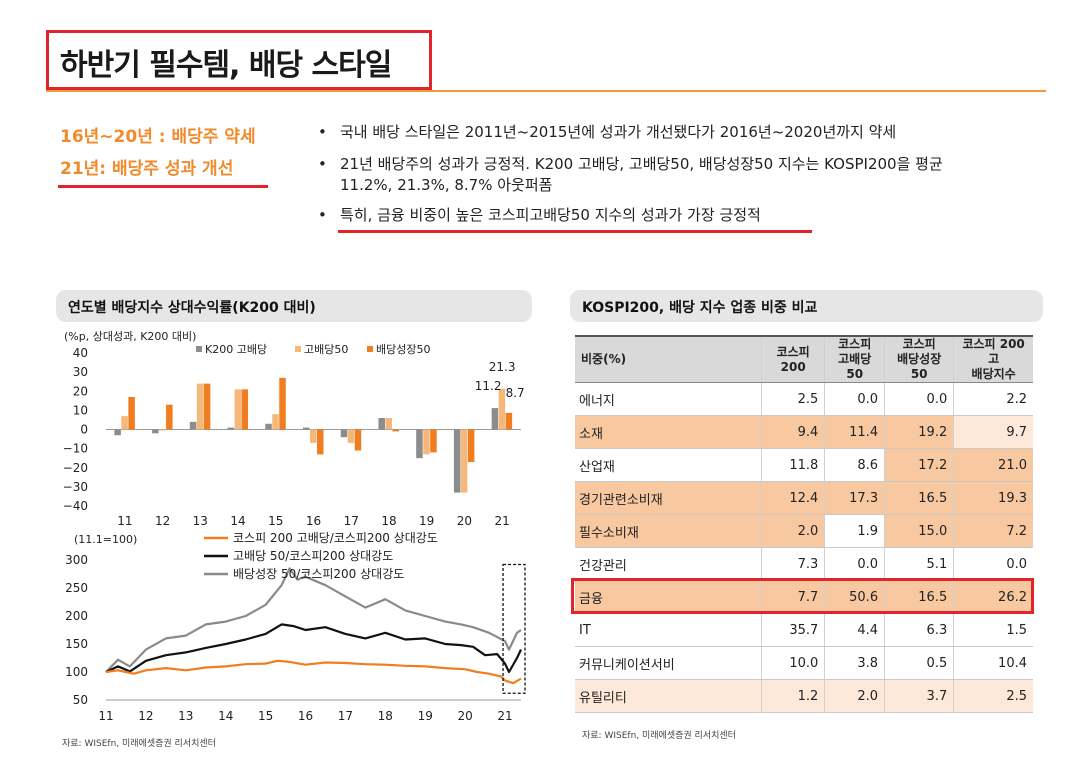  What do you see at coordinates (792, 531) in the screenshot?
I see `table-cell: 2.0` at bounding box center [792, 531].